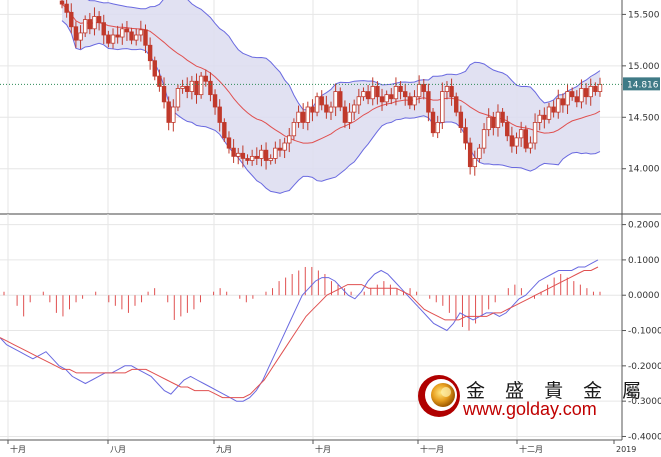 The image size is (661, 457). Describe the element at coordinates (644, 15) in the screenshot. I see `price-tick-label: 15.500` at that location.